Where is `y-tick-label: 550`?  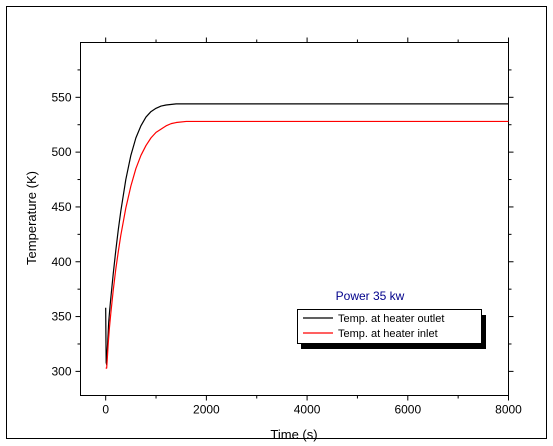 y-tick-label: 550 is located at coordinates (61, 97).